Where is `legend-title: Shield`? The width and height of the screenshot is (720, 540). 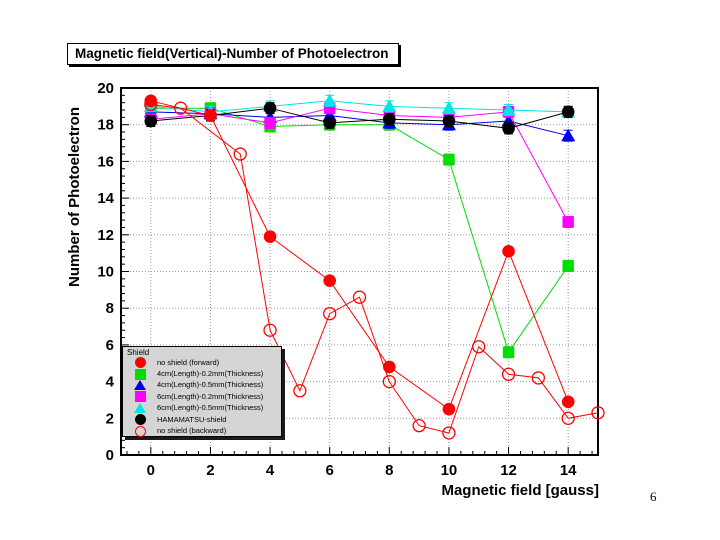
legend-title: Shield is located at coordinates (138, 352).